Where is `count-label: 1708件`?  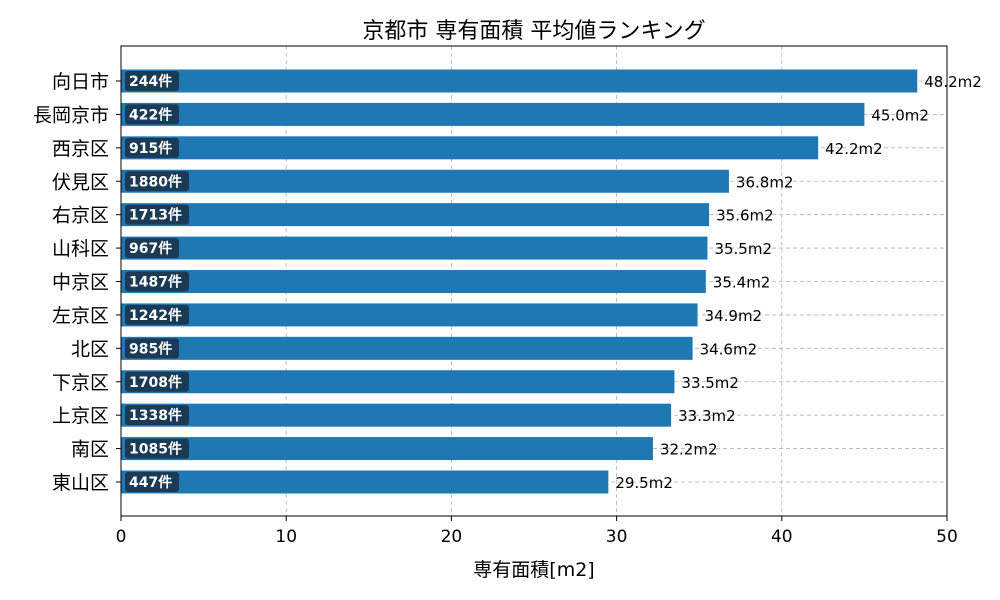 count-label: 1708件 is located at coordinates (155, 382).